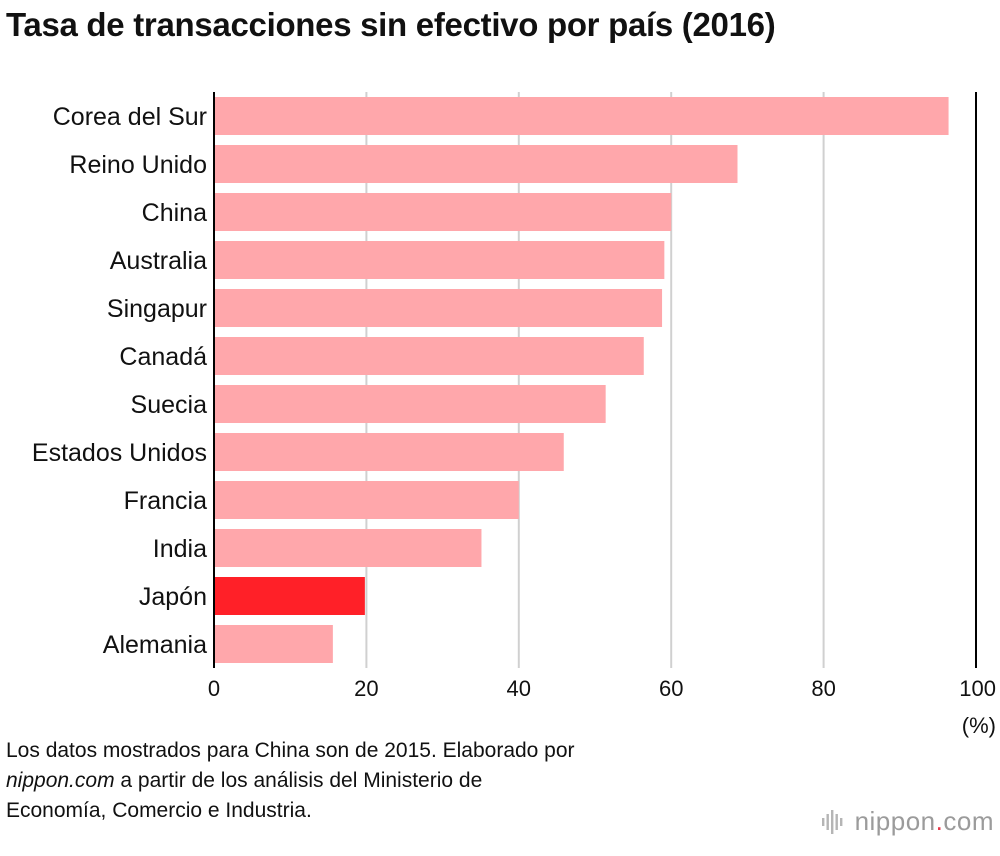  What do you see at coordinates (831, 821) in the screenshot?
I see `sound-wave-icon` at bounding box center [831, 821].